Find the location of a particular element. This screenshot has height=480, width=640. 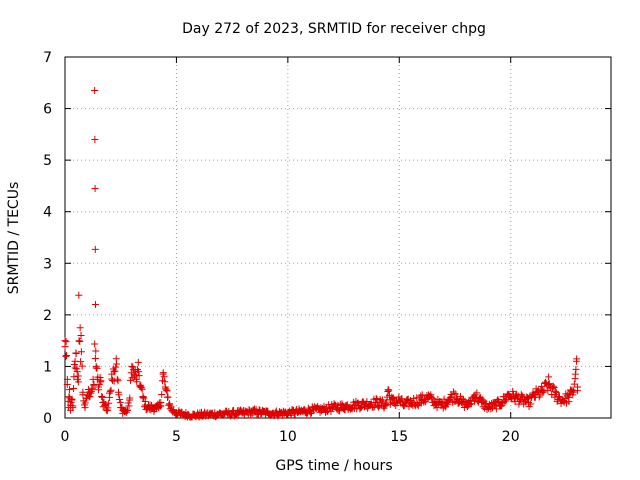

y-tick-label: 1 is located at coordinates (47, 367).